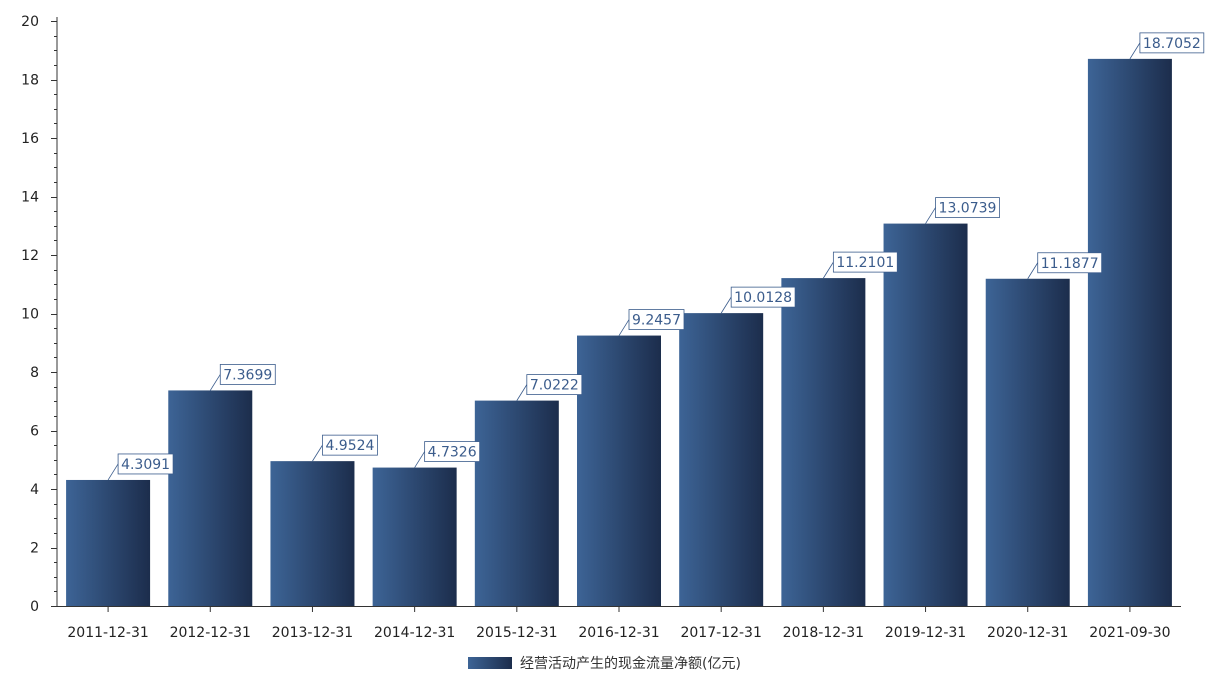 The image size is (1213, 688). Describe the element at coordinates (34, 490) in the screenshot. I see `y-tick-label: 4` at that location.